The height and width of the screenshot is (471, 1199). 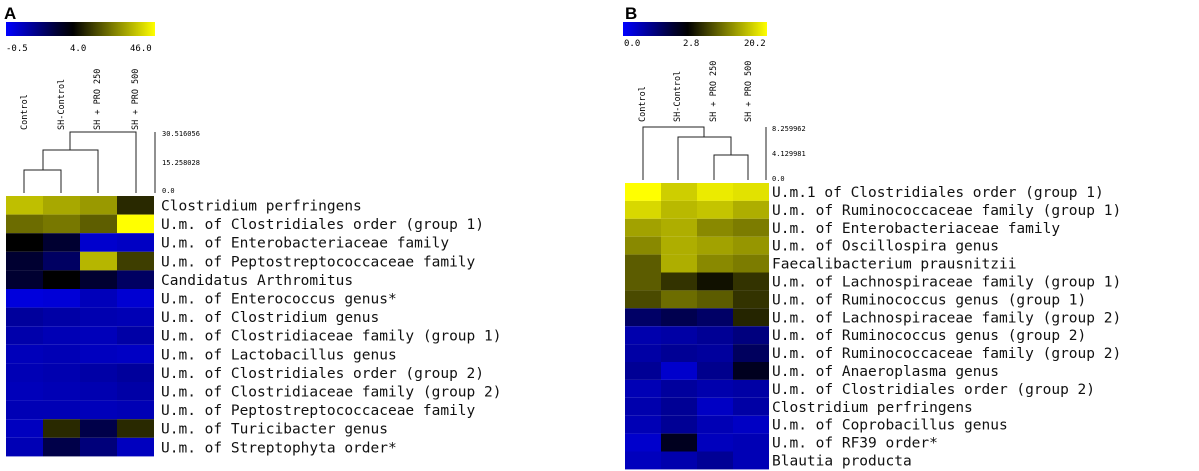 What do you see at coordinates (168, 191) in the screenshot?
I see `panel-a-dendro-tick: 0.0` at bounding box center [168, 191].